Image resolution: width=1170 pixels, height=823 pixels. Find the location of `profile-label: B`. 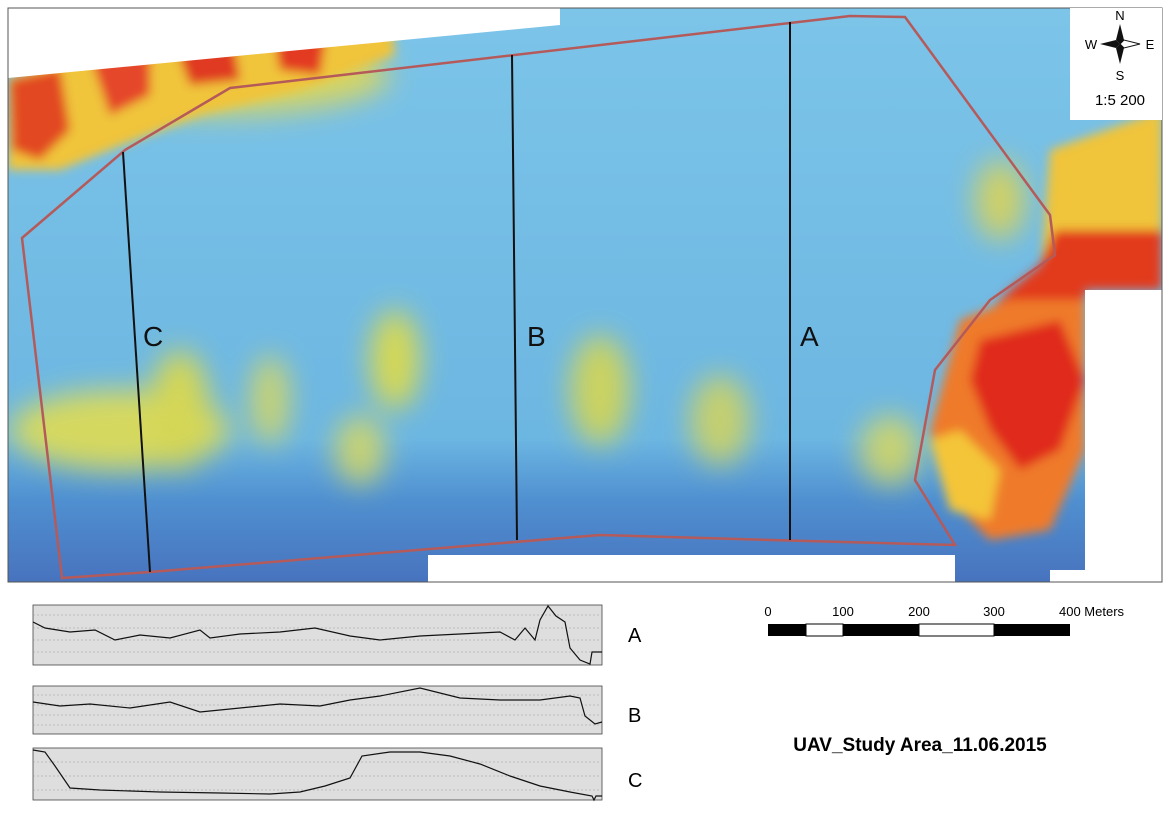

profile-label: B is located at coordinates (634, 716).